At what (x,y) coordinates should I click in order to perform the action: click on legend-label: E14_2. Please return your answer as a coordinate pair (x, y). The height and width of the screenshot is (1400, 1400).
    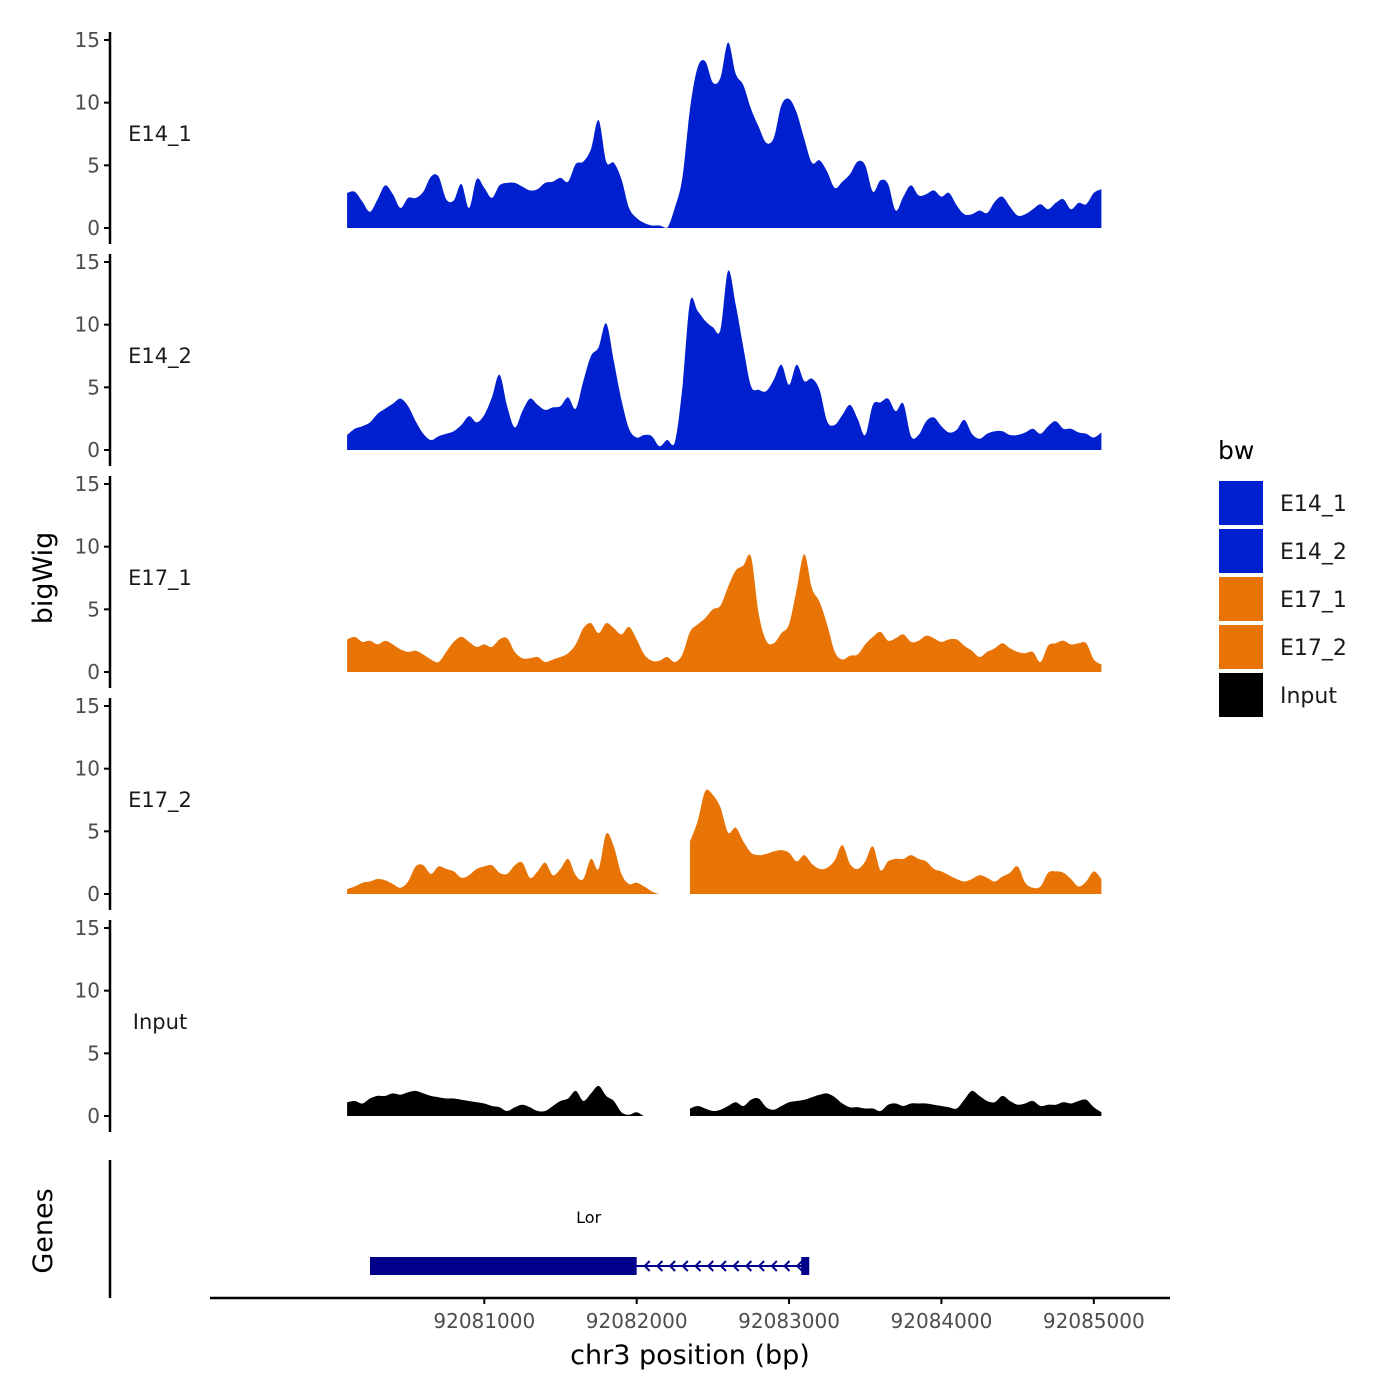
    Looking at the image, I should click on (1313, 552).